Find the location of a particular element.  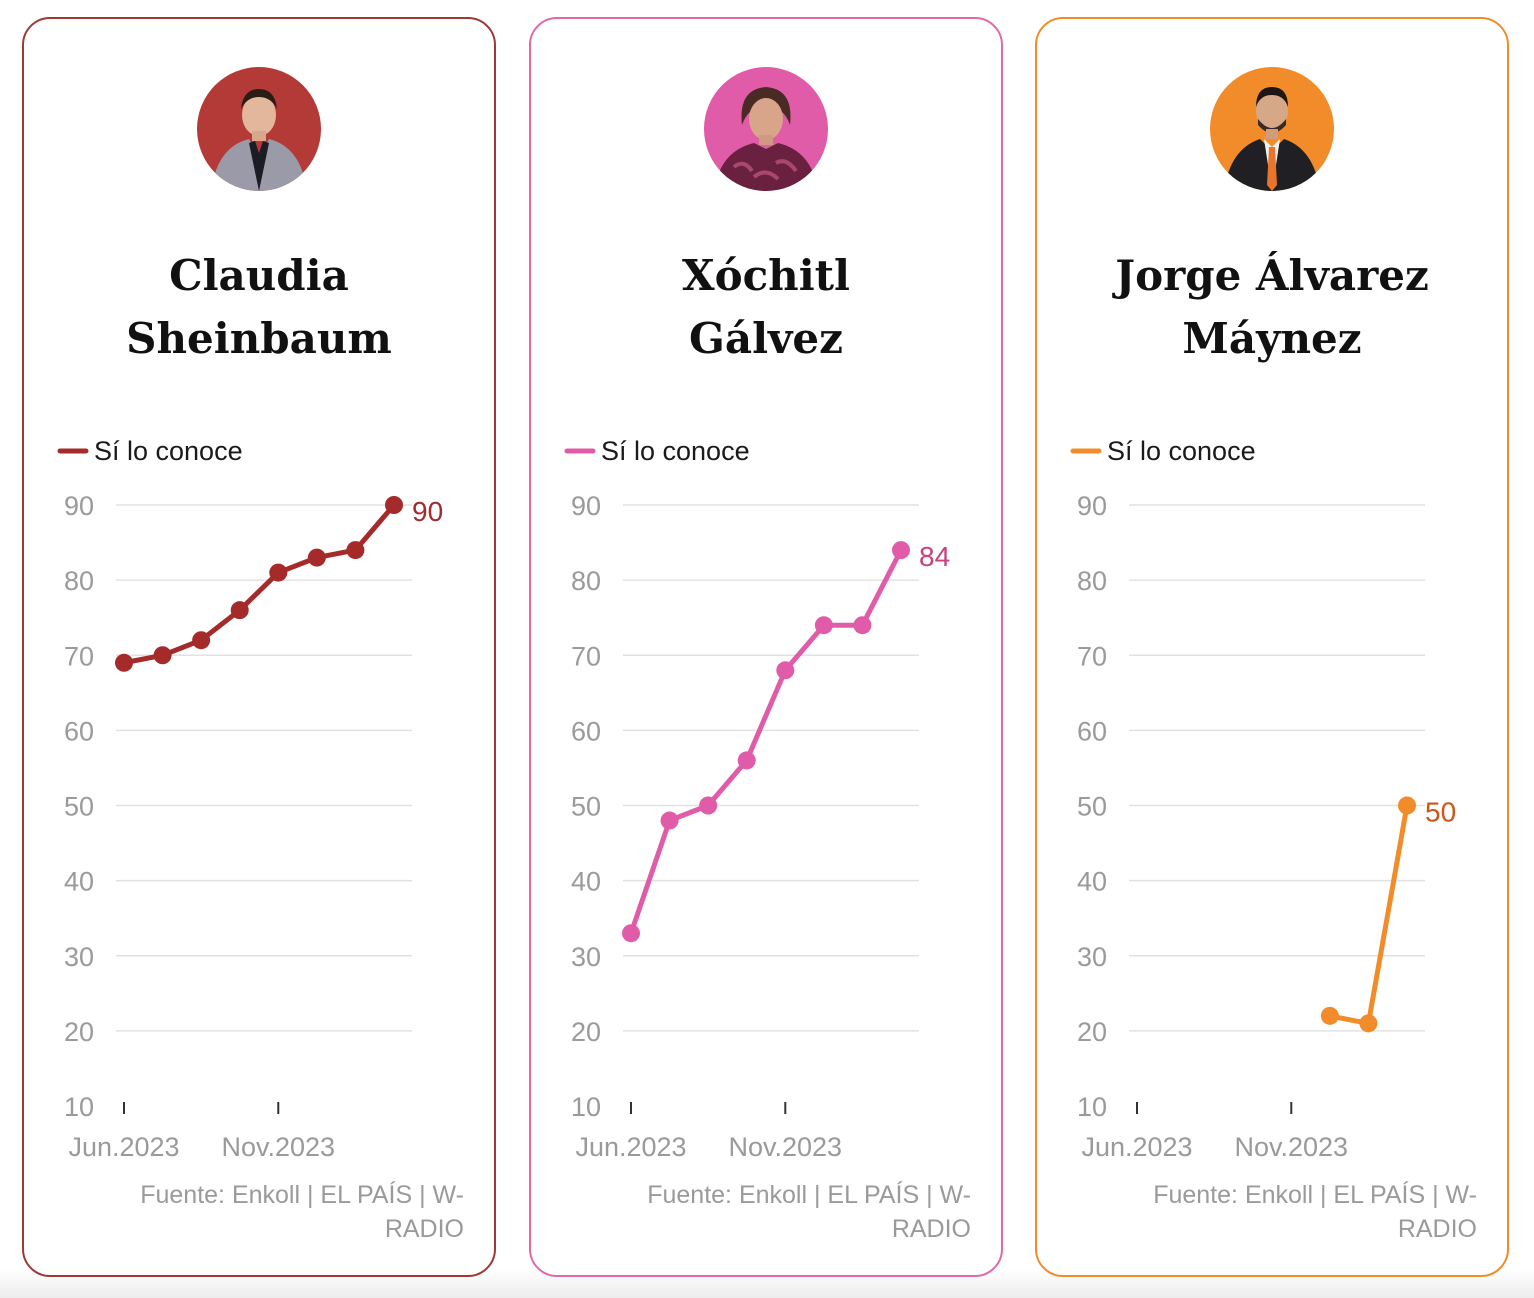

end-value-label: 90 is located at coordinates (427, 511).